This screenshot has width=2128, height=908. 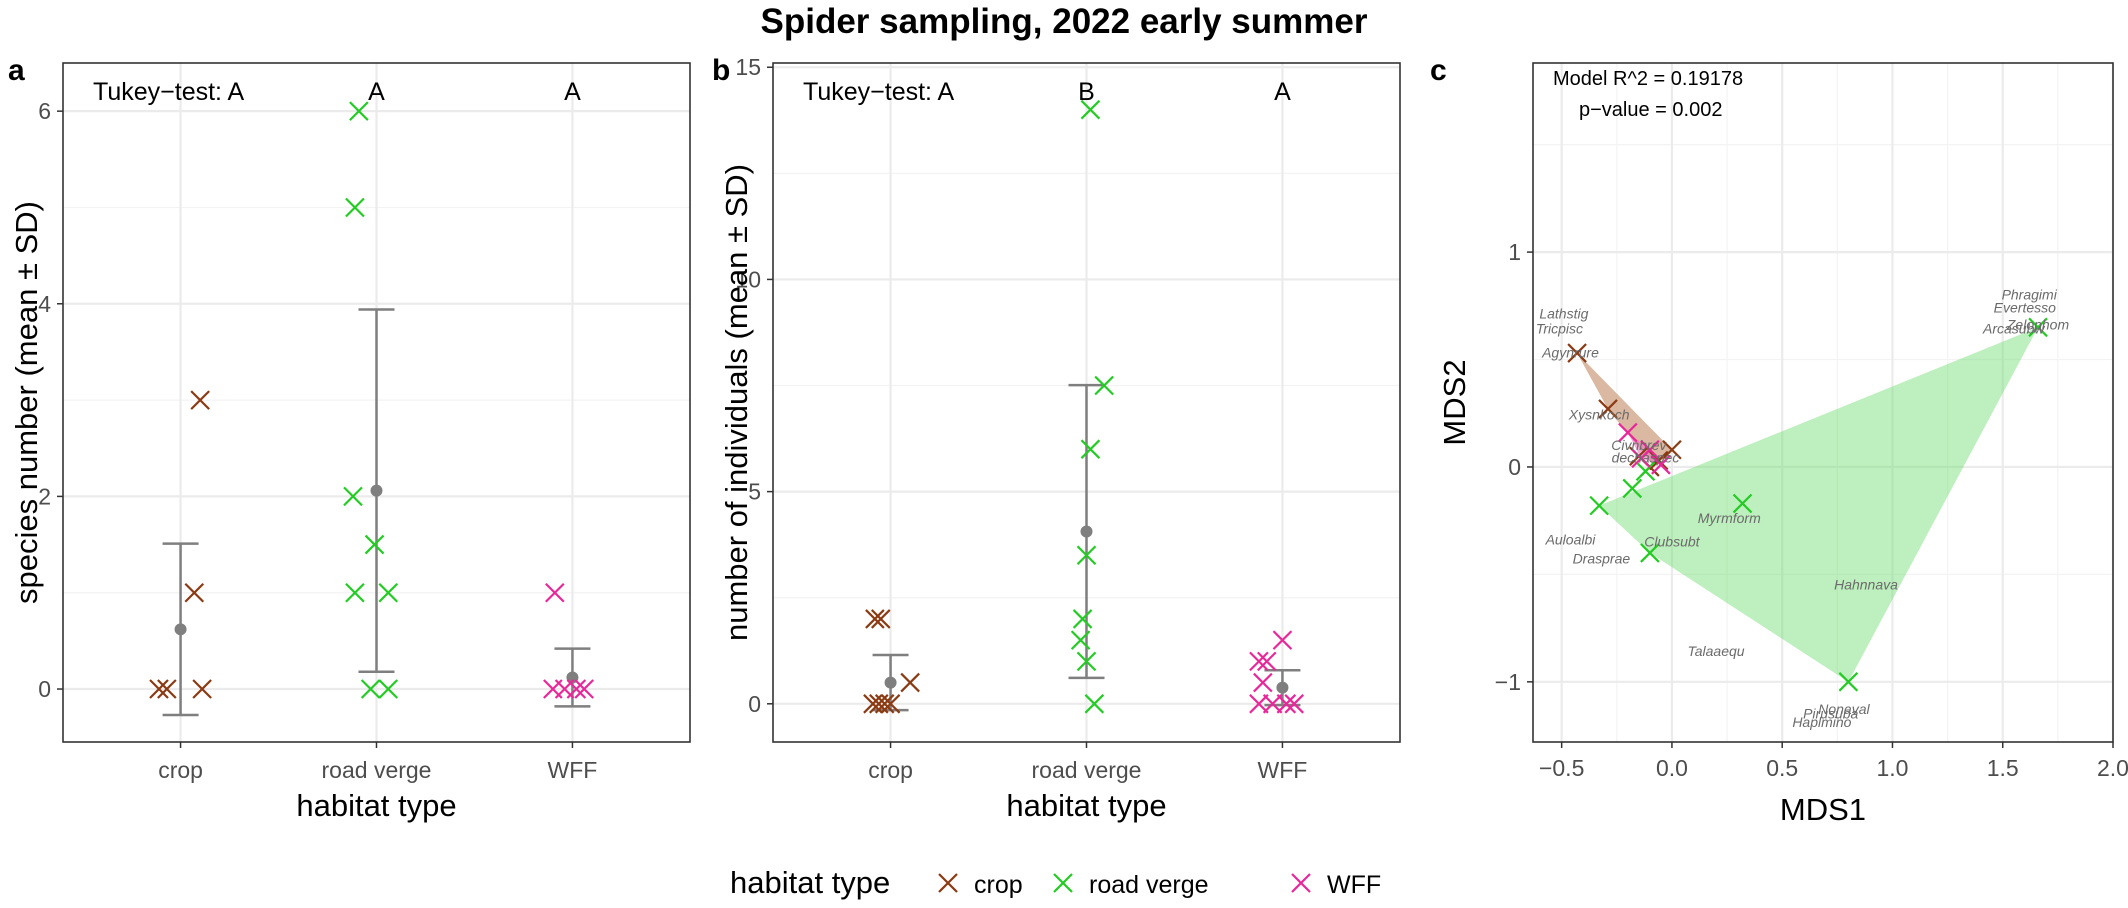 What do you see at coordinates (1149, 885) in the screenshot?
I see `legend-label: road verge` at bounding box center [1149, 885].